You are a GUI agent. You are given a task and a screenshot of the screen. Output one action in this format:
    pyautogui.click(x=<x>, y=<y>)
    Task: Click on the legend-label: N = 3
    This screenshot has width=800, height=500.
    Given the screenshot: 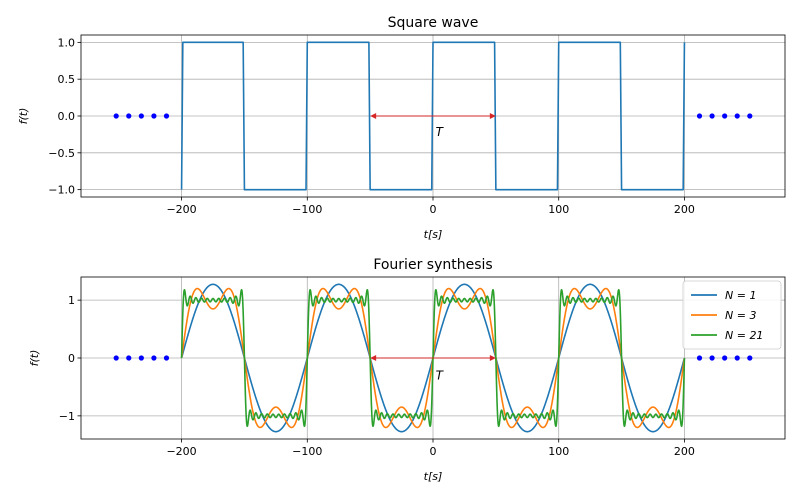 What is the action you would take?
    pyautogui.click(x=740, y=315)
    